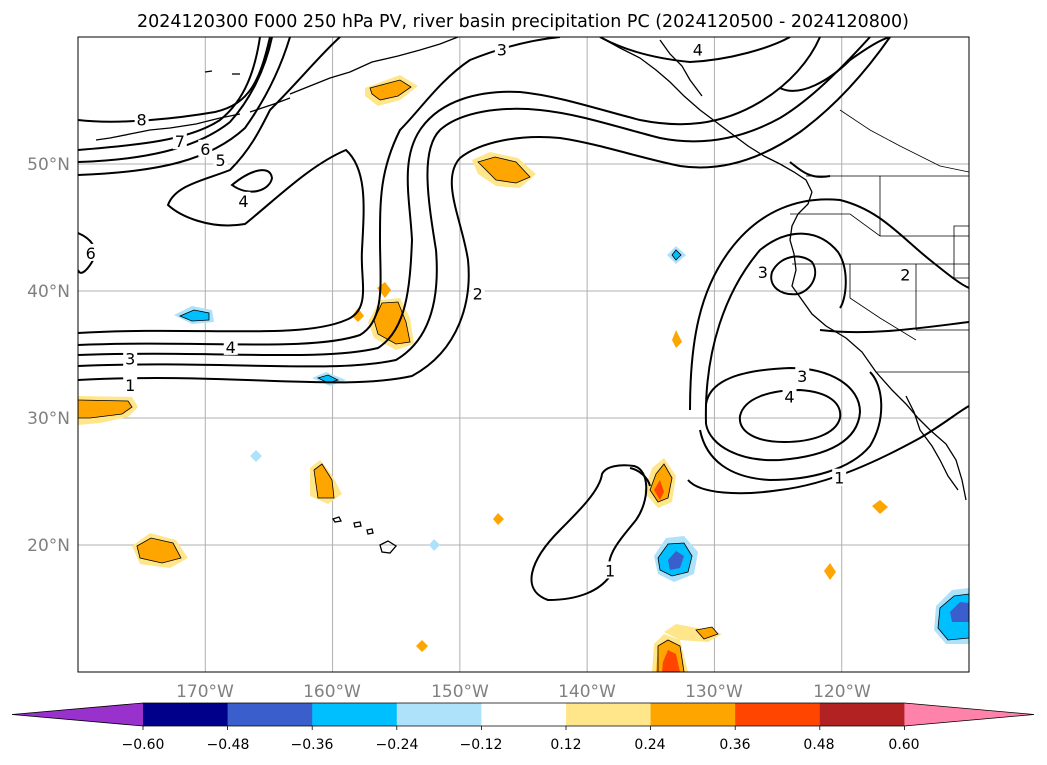 This screenshot has height=765, width=1047. Describe the element at coordinates (48, 546) in the screenshot. I see `y-tick-label: 20°N` at that location.